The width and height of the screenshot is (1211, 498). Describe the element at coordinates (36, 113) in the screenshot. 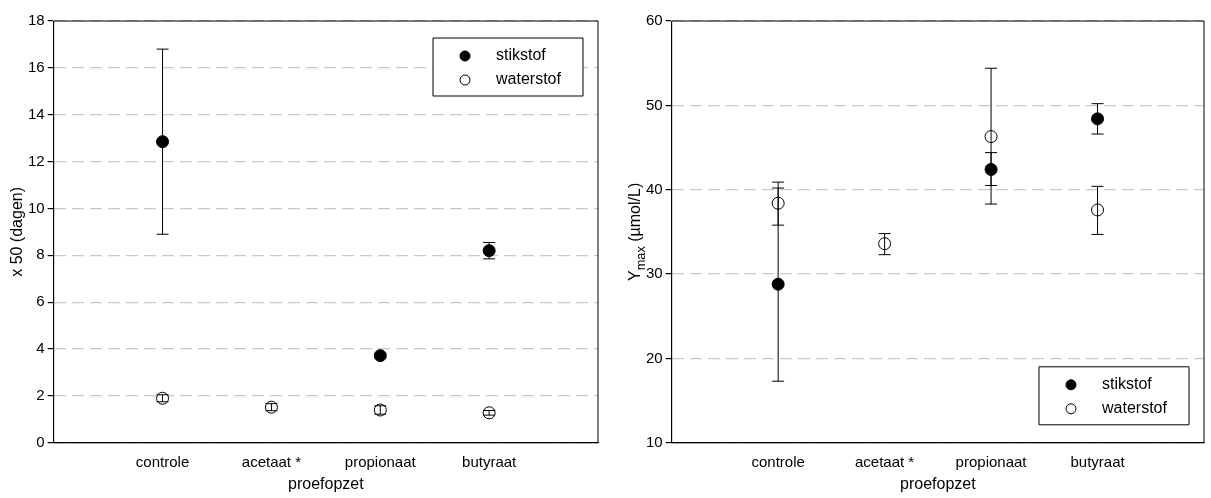

I see `y-tick-label: 14` at that location.